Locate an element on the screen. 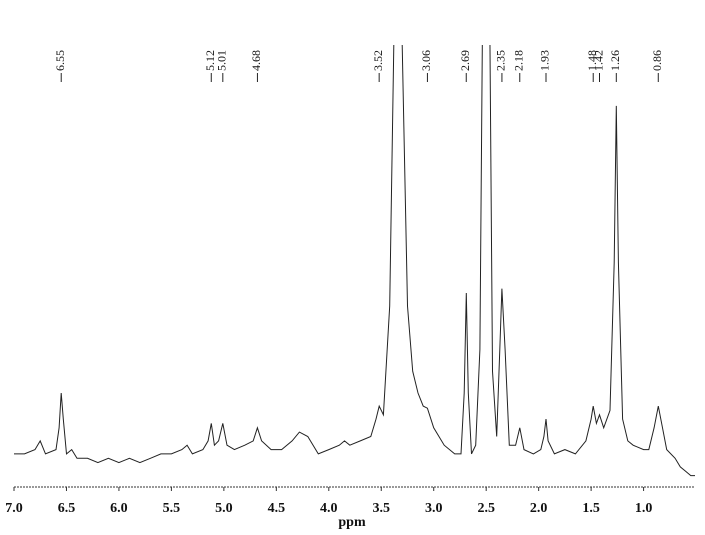 The height and width of the screenshot is (535, 705). peak-label: 5.01 is located at coordinates (222, 60).